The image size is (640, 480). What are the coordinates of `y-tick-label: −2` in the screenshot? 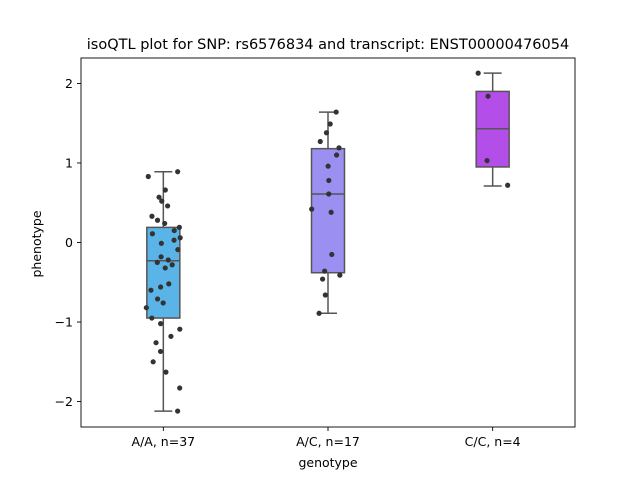 It's located at (64, 401).